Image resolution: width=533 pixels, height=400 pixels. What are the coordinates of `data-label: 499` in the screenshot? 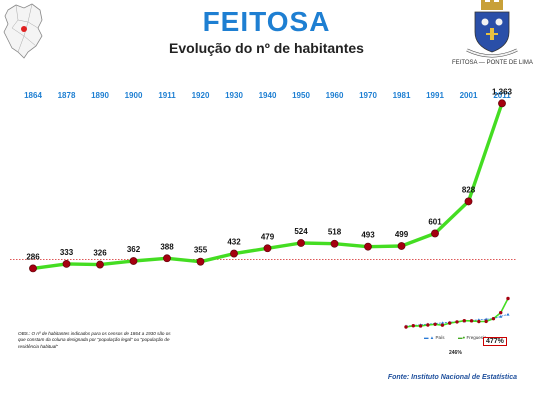 It's located at (402, 234).